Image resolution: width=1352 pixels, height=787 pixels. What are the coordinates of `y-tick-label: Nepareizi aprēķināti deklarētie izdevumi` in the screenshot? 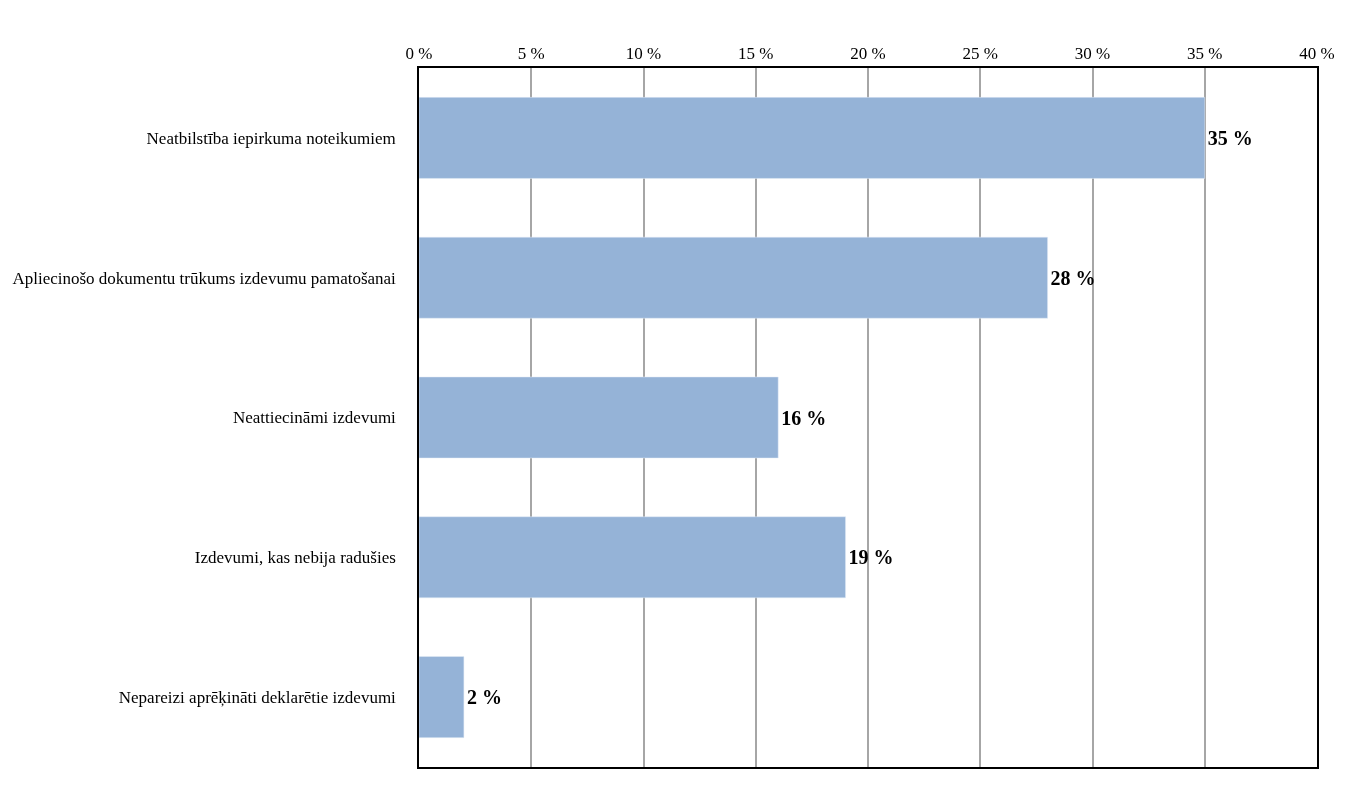 It's located at (257, 698).